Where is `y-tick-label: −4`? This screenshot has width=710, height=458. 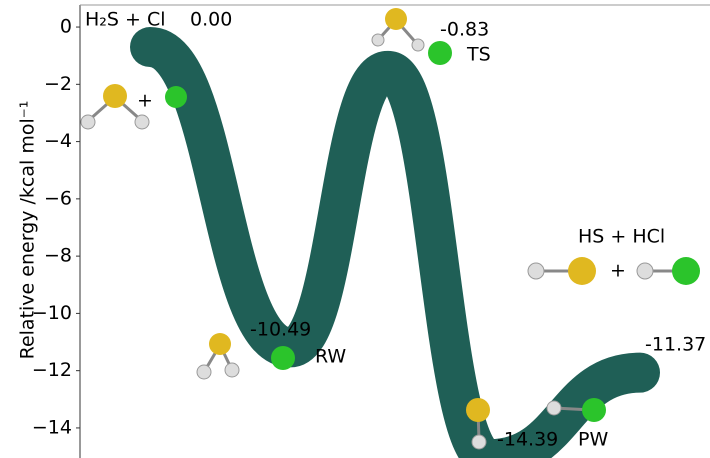
y-tick-label: −4 is located at coordinates (58, 141).